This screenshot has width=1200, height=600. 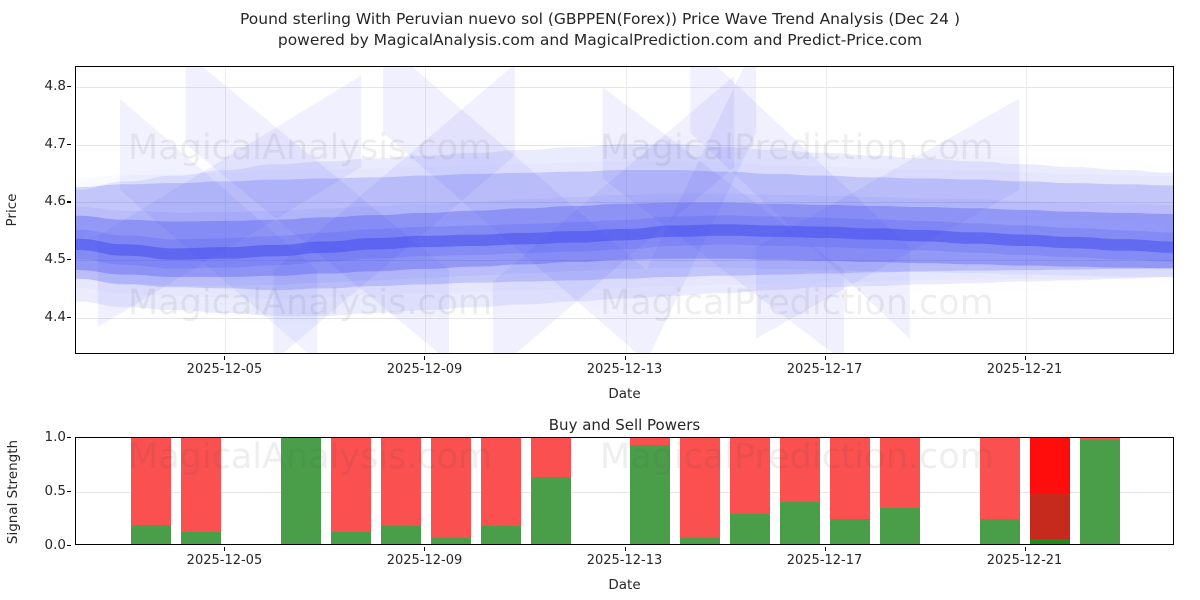 I want to click on y-tick-label: 4.4, so click(x=55, y=316).